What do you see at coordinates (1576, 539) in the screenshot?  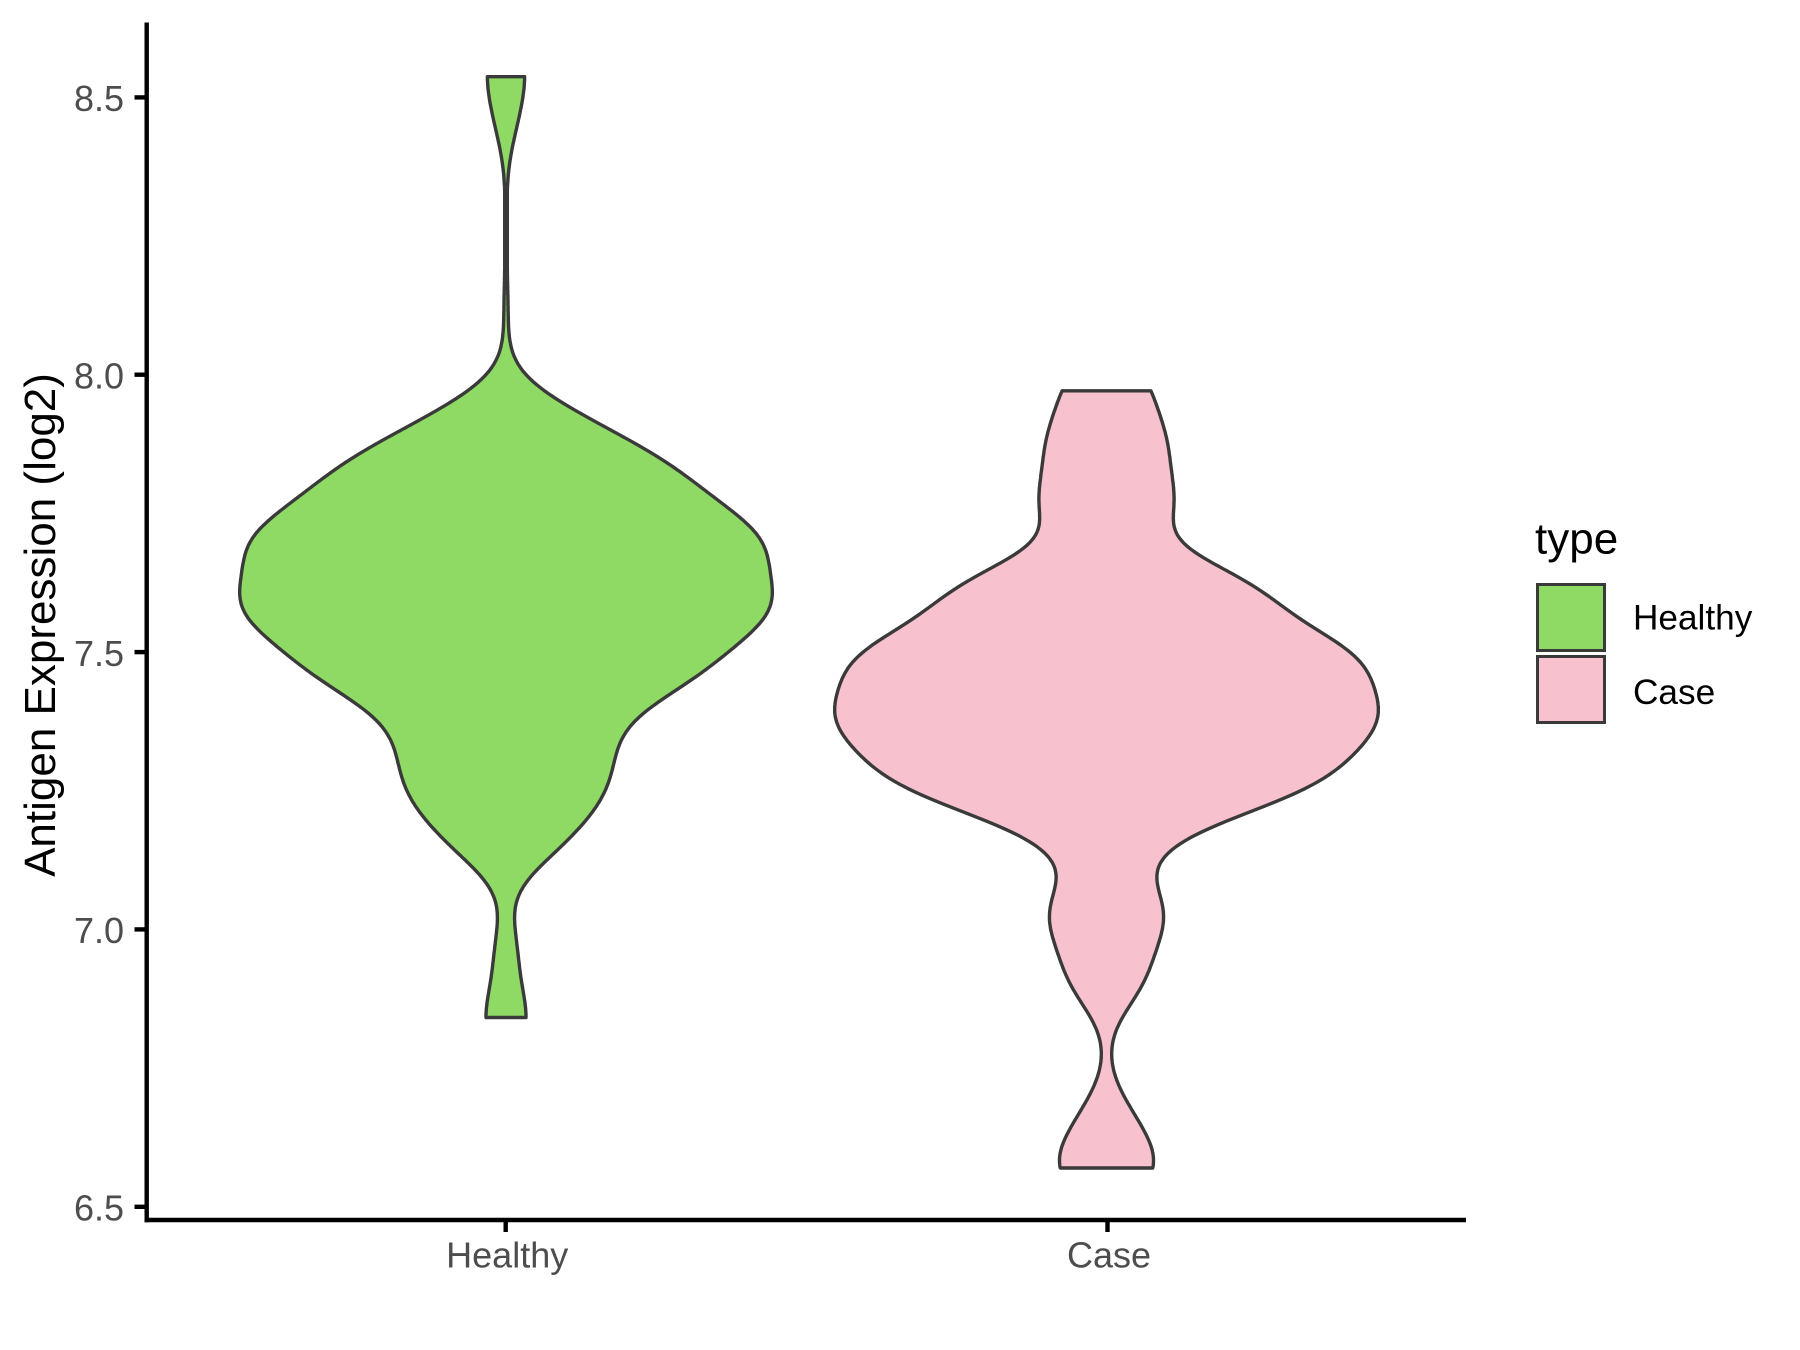 I see `svg-text: type` at bounding box center [1576, 539].